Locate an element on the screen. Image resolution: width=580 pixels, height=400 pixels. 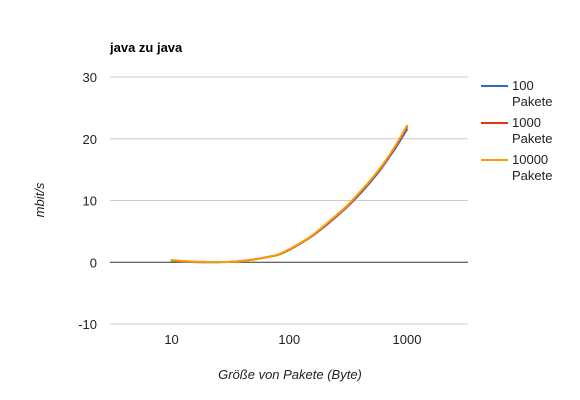
x-tick-label: 1000 is located at coordinates (407, 339).